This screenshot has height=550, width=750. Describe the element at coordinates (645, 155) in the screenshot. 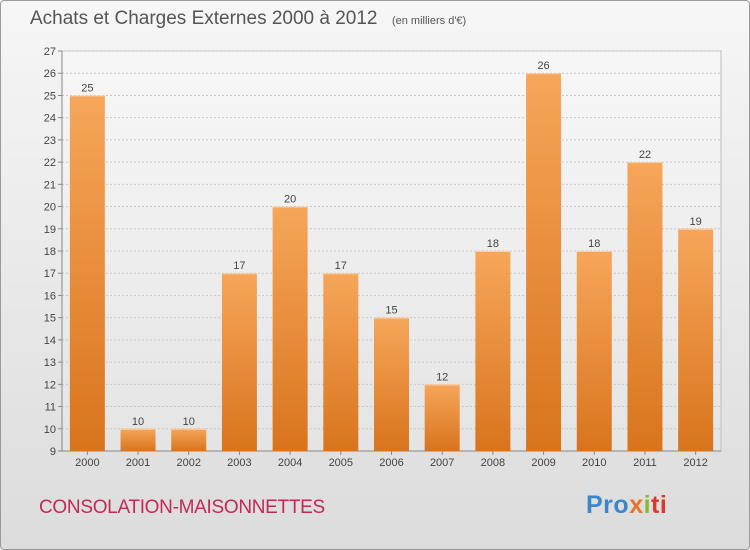

I see `data-label-2011: 22` at that location.